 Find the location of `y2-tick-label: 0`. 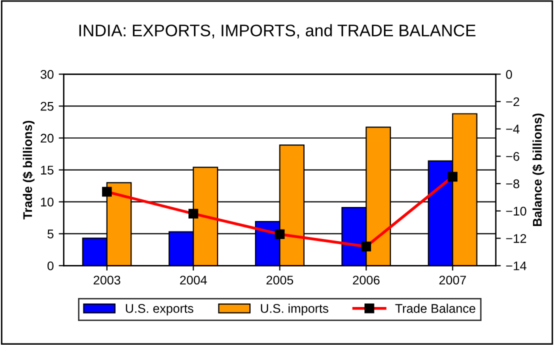

y2-tick-label: 0 is located at coordinates (509, 74).